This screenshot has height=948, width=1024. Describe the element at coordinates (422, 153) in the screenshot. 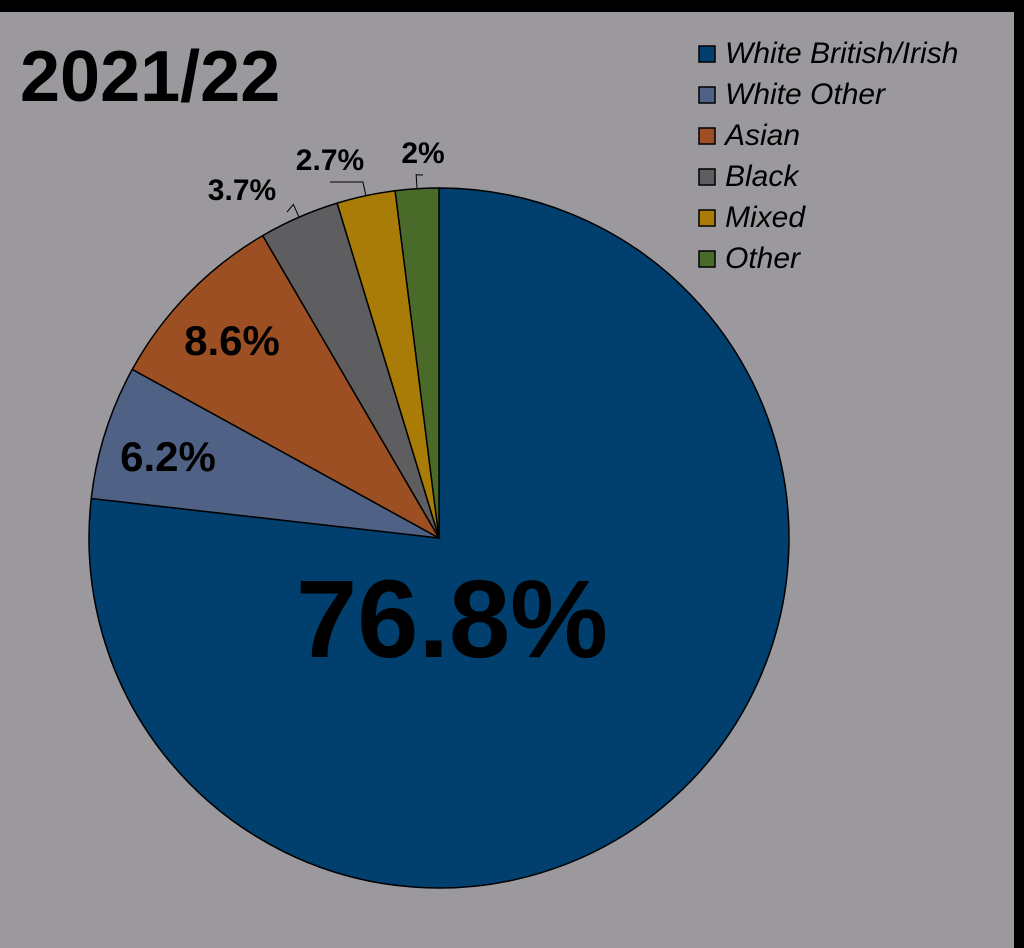

I see `data-label: 2%` at that location.